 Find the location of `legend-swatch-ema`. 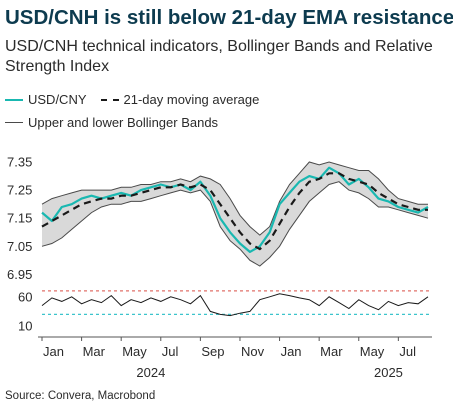

legend-swatch-ema is located at coordinates (109, 99).